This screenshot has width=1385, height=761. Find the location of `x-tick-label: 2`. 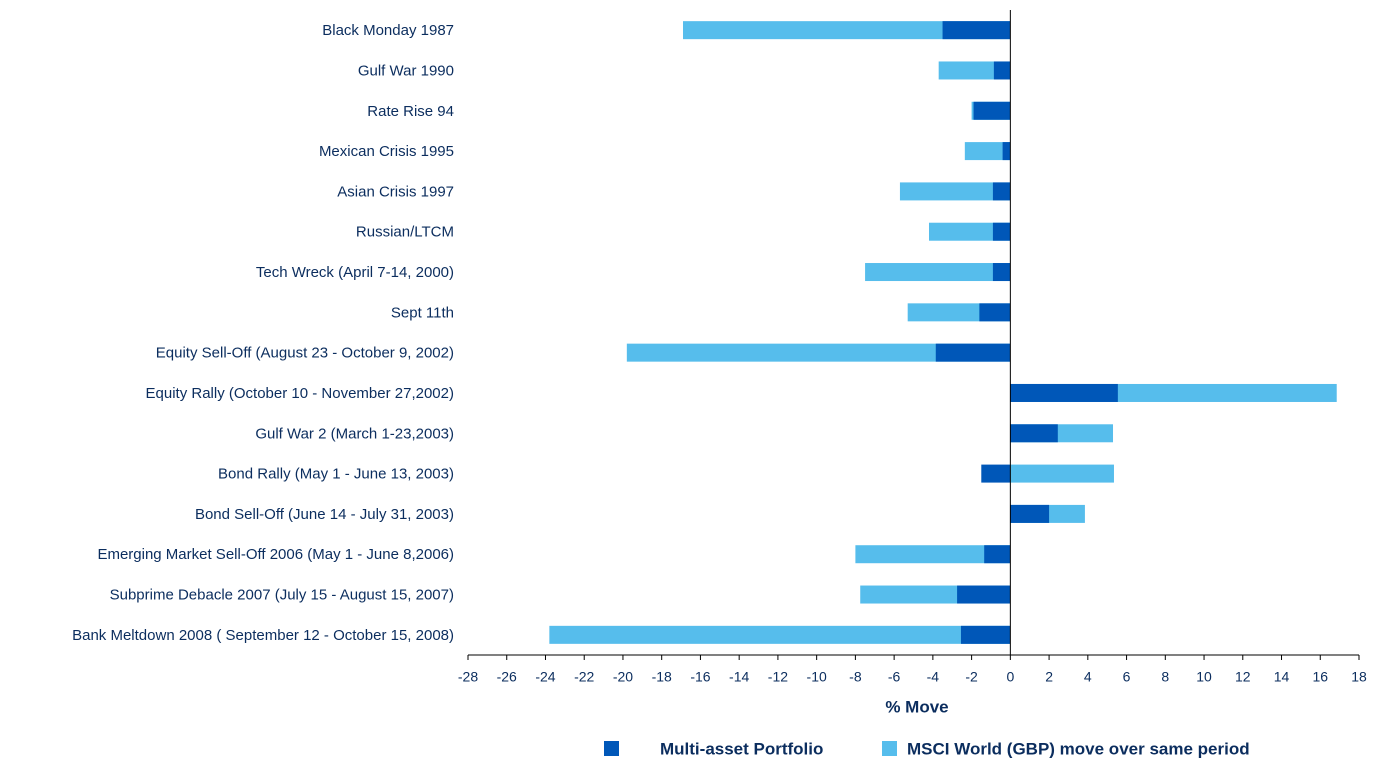

x-tick-label: 2 is located at coordinates (1049, 677).